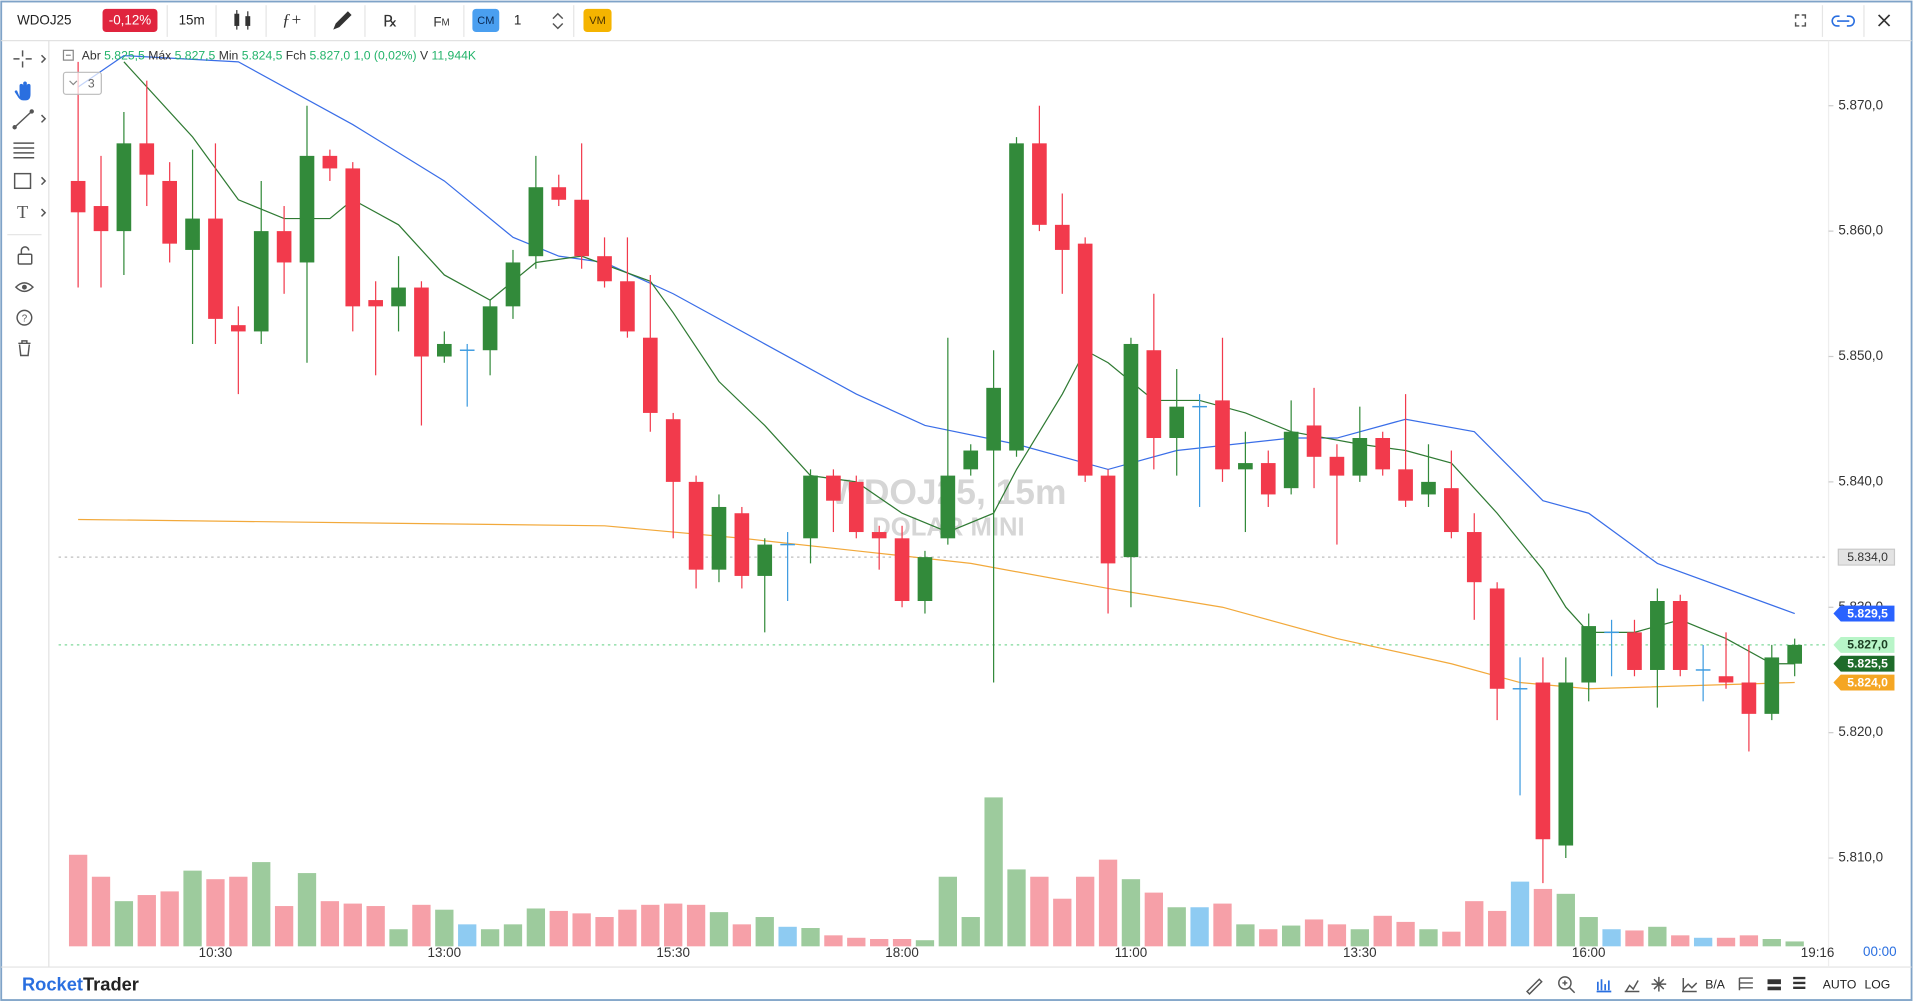 The width and height of the screenshot is (1914, 1004). Describe the element at coordinates (25, 255) in the screenshot. I see `lock-tool` at that location.